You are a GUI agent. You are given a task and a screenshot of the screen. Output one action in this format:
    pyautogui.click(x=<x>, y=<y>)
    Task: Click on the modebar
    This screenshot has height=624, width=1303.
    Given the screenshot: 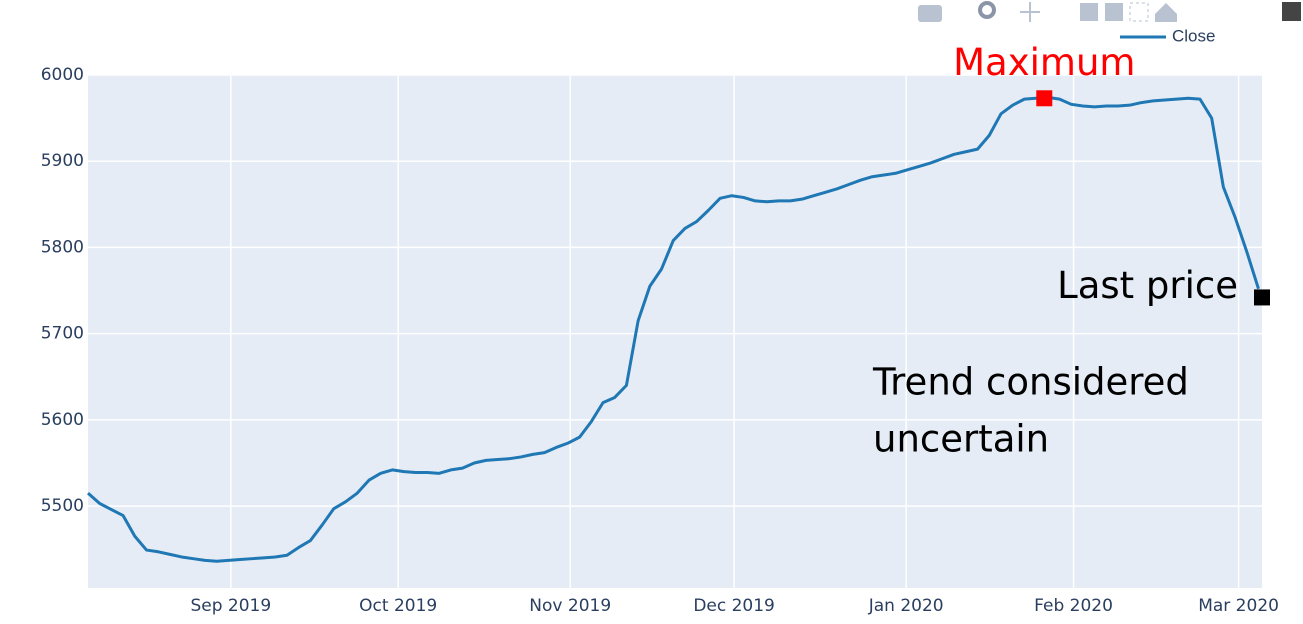 What is the action you would take?
    pyautogui.click(x=1109, y=11)
    